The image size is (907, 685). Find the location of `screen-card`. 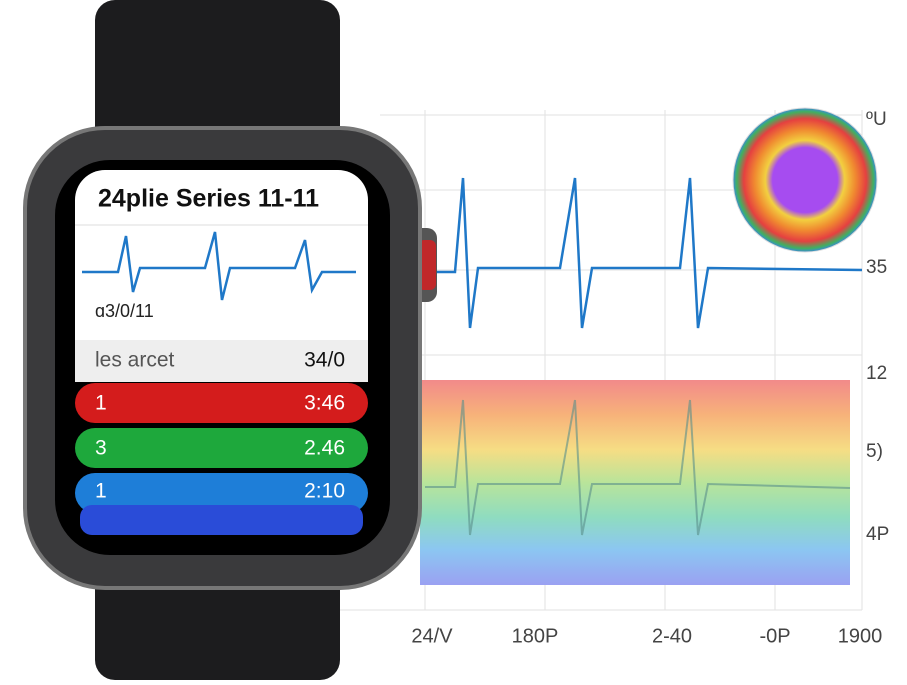

screen-card is located at coordinates (221, 276).